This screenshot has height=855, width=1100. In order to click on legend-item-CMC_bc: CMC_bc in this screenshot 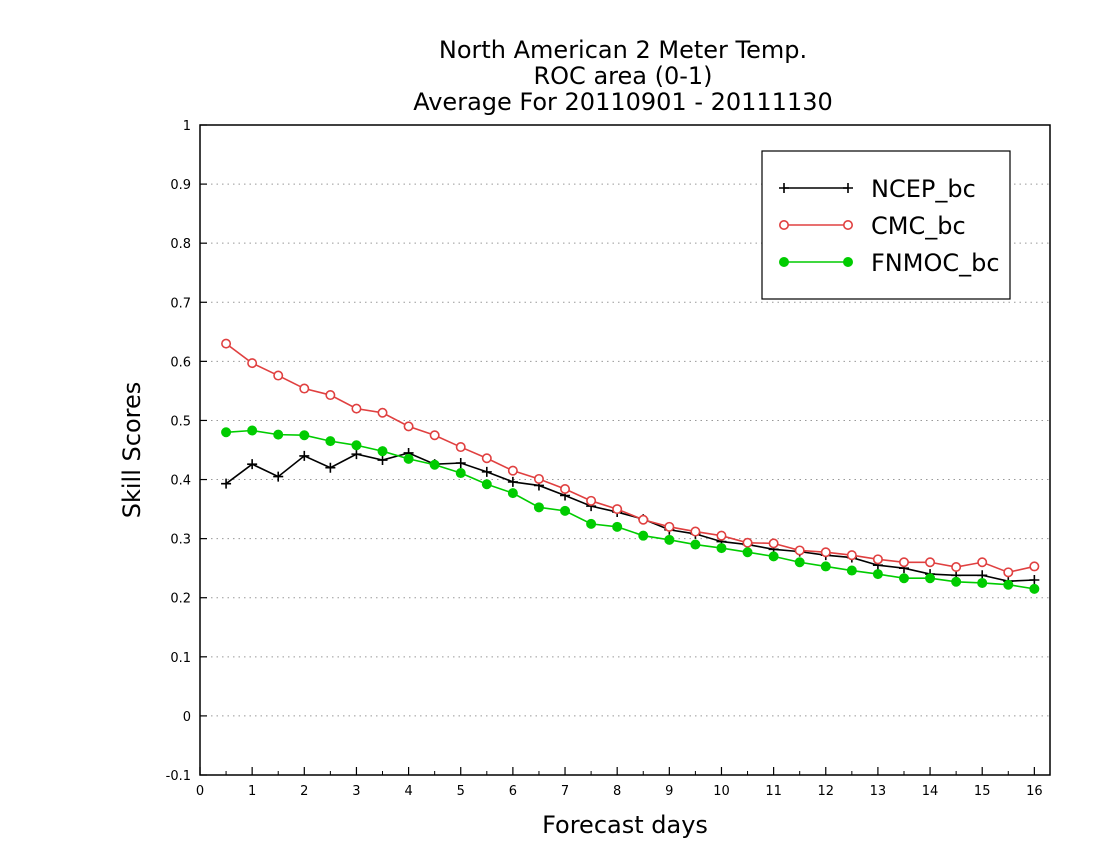, I will do `click(872, 226)`.